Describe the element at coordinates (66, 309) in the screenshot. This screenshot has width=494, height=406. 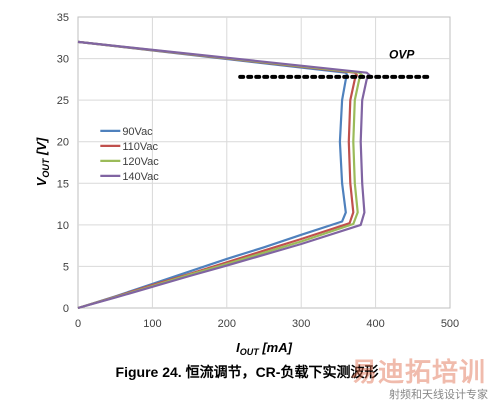
I see `y-tick-label: 0` at that location.